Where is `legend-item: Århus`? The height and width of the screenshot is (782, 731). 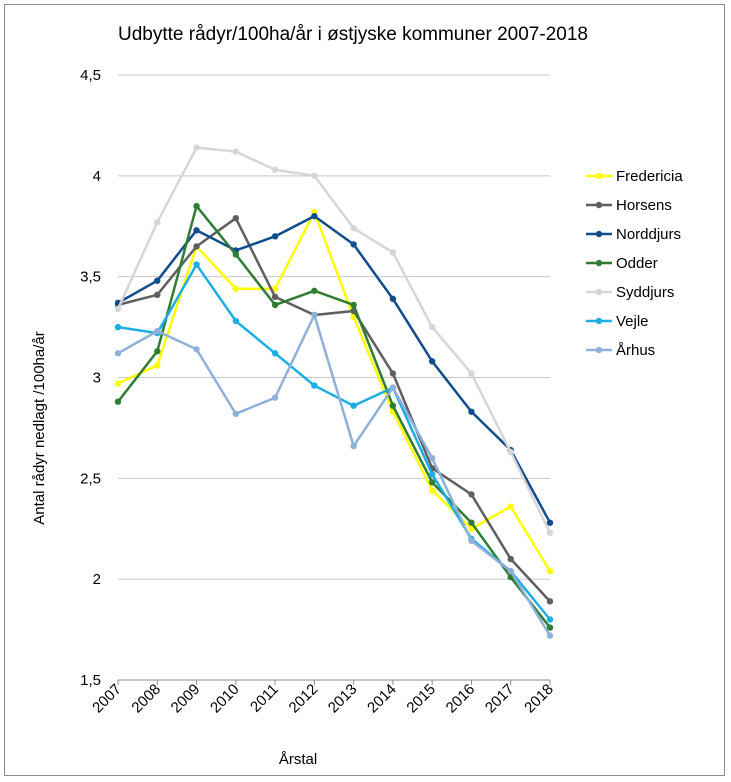
legend-item: Århus is located at coordinates (620, 350).